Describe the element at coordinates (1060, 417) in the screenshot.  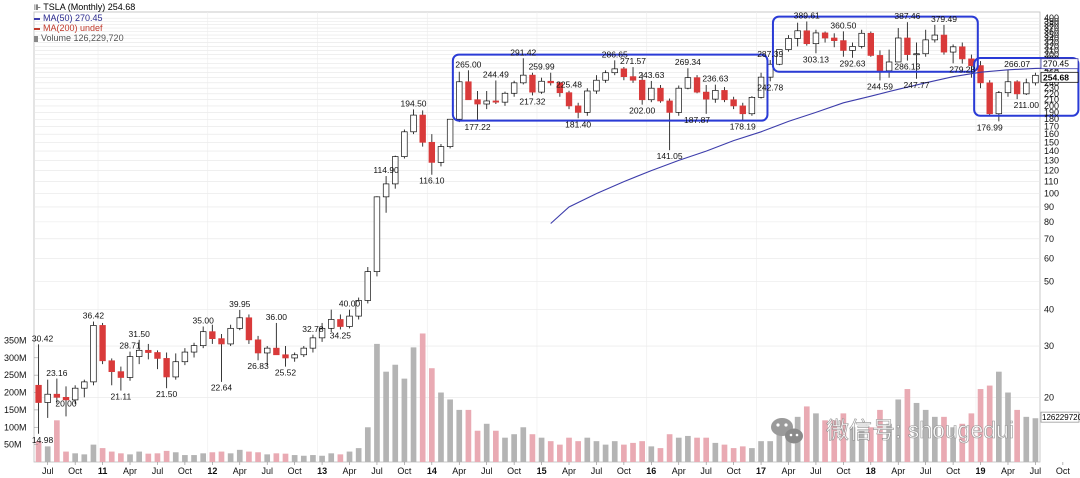
I see `volume-tag-box` at that location.